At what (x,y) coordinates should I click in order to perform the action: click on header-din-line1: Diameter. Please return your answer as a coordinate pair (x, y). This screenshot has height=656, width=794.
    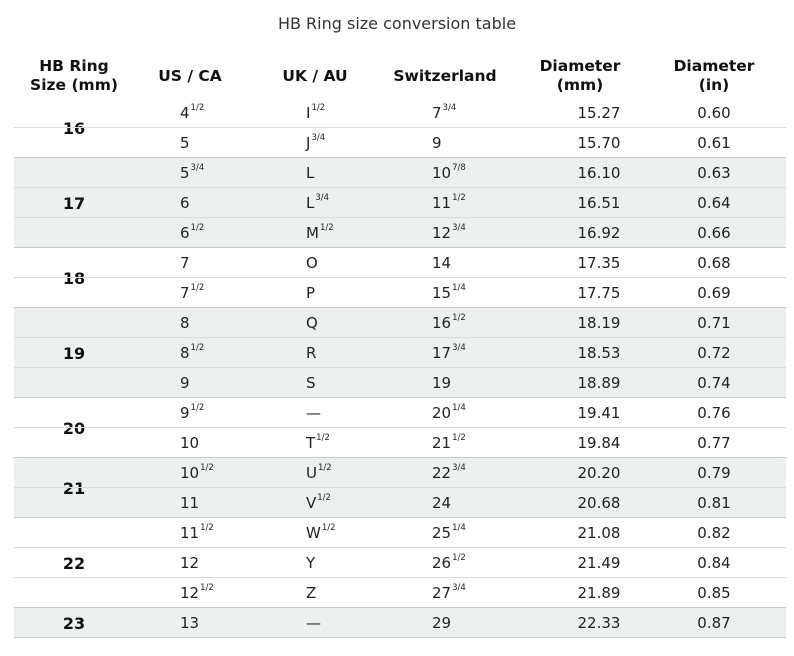
    Looking at the image, I should click on (714, 66).